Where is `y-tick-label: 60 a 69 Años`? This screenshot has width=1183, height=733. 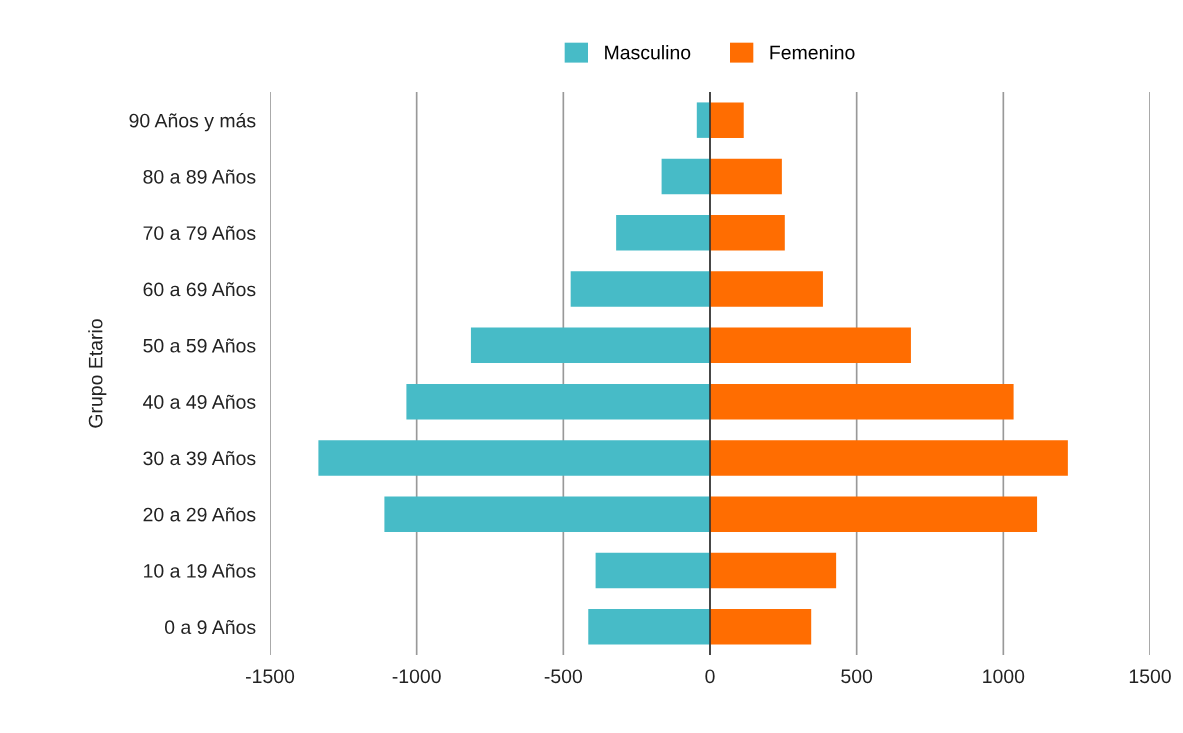 y-tick-label: 60 a 69 Años is located at coordinates (199, 289).